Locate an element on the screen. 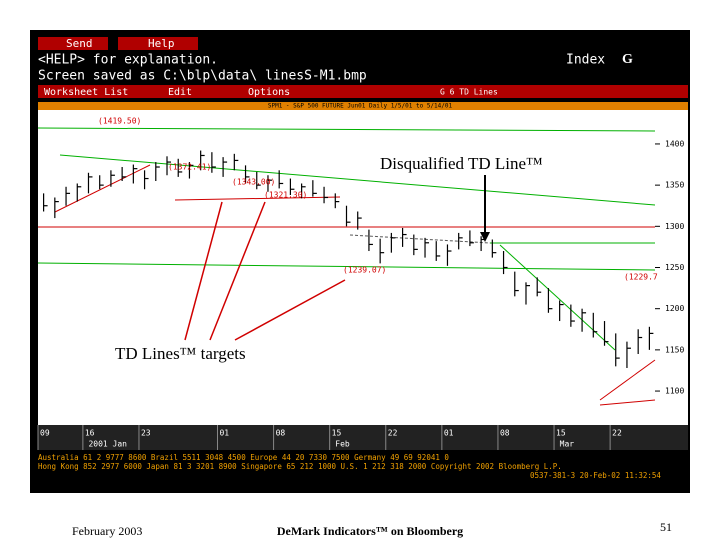  x-group-label: Mar is located at coordinates (567, 444).